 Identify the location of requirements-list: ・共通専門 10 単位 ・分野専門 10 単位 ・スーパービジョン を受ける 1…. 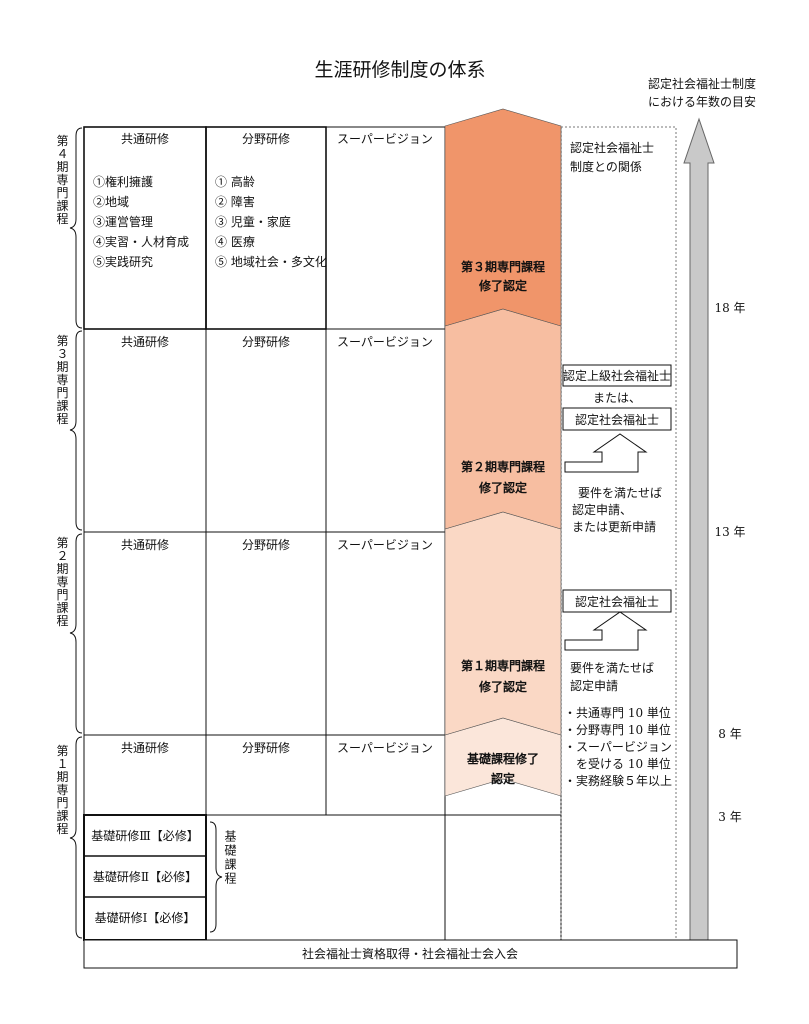
(618, 746).